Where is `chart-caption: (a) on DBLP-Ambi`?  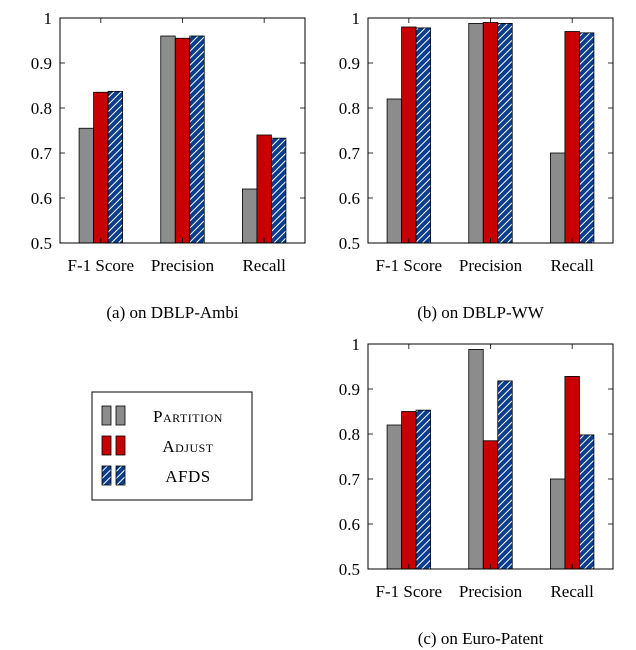
chart-caption: (a) on DBLP-Ambi is located at coordinates (172, 312).